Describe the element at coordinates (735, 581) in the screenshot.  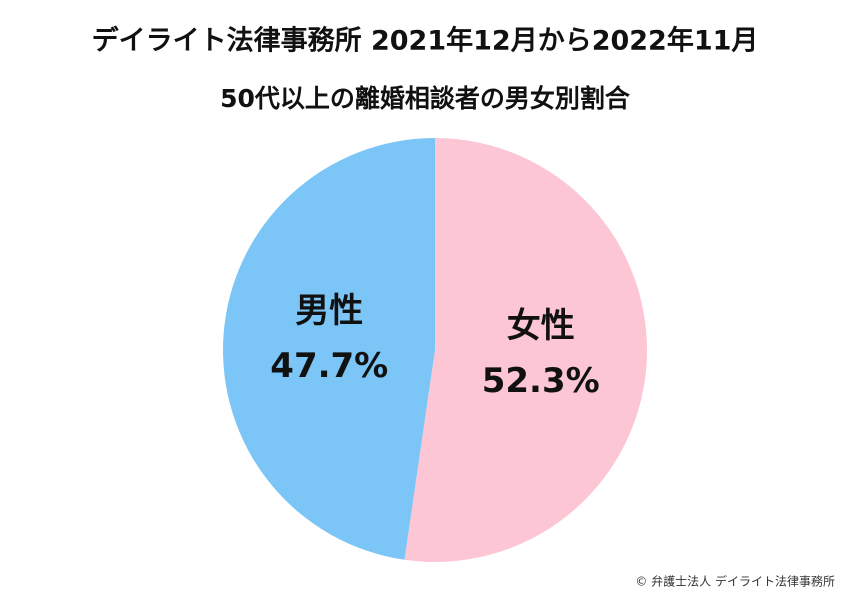
I see `footer: © 弁護士法人 デイライト法律事務所` at that location.